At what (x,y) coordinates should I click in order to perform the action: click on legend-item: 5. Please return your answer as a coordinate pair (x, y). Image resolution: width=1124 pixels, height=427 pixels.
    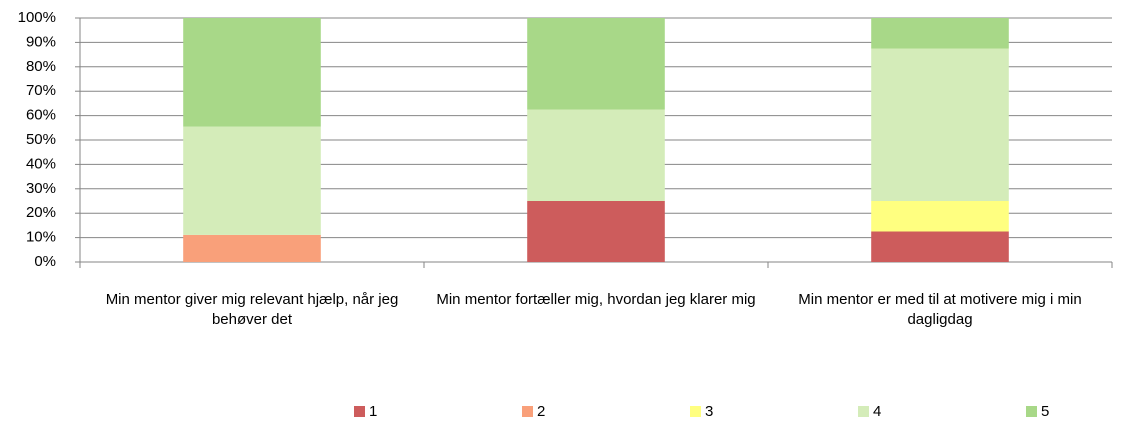
    Looking at the image, I should click on (1037, 411).